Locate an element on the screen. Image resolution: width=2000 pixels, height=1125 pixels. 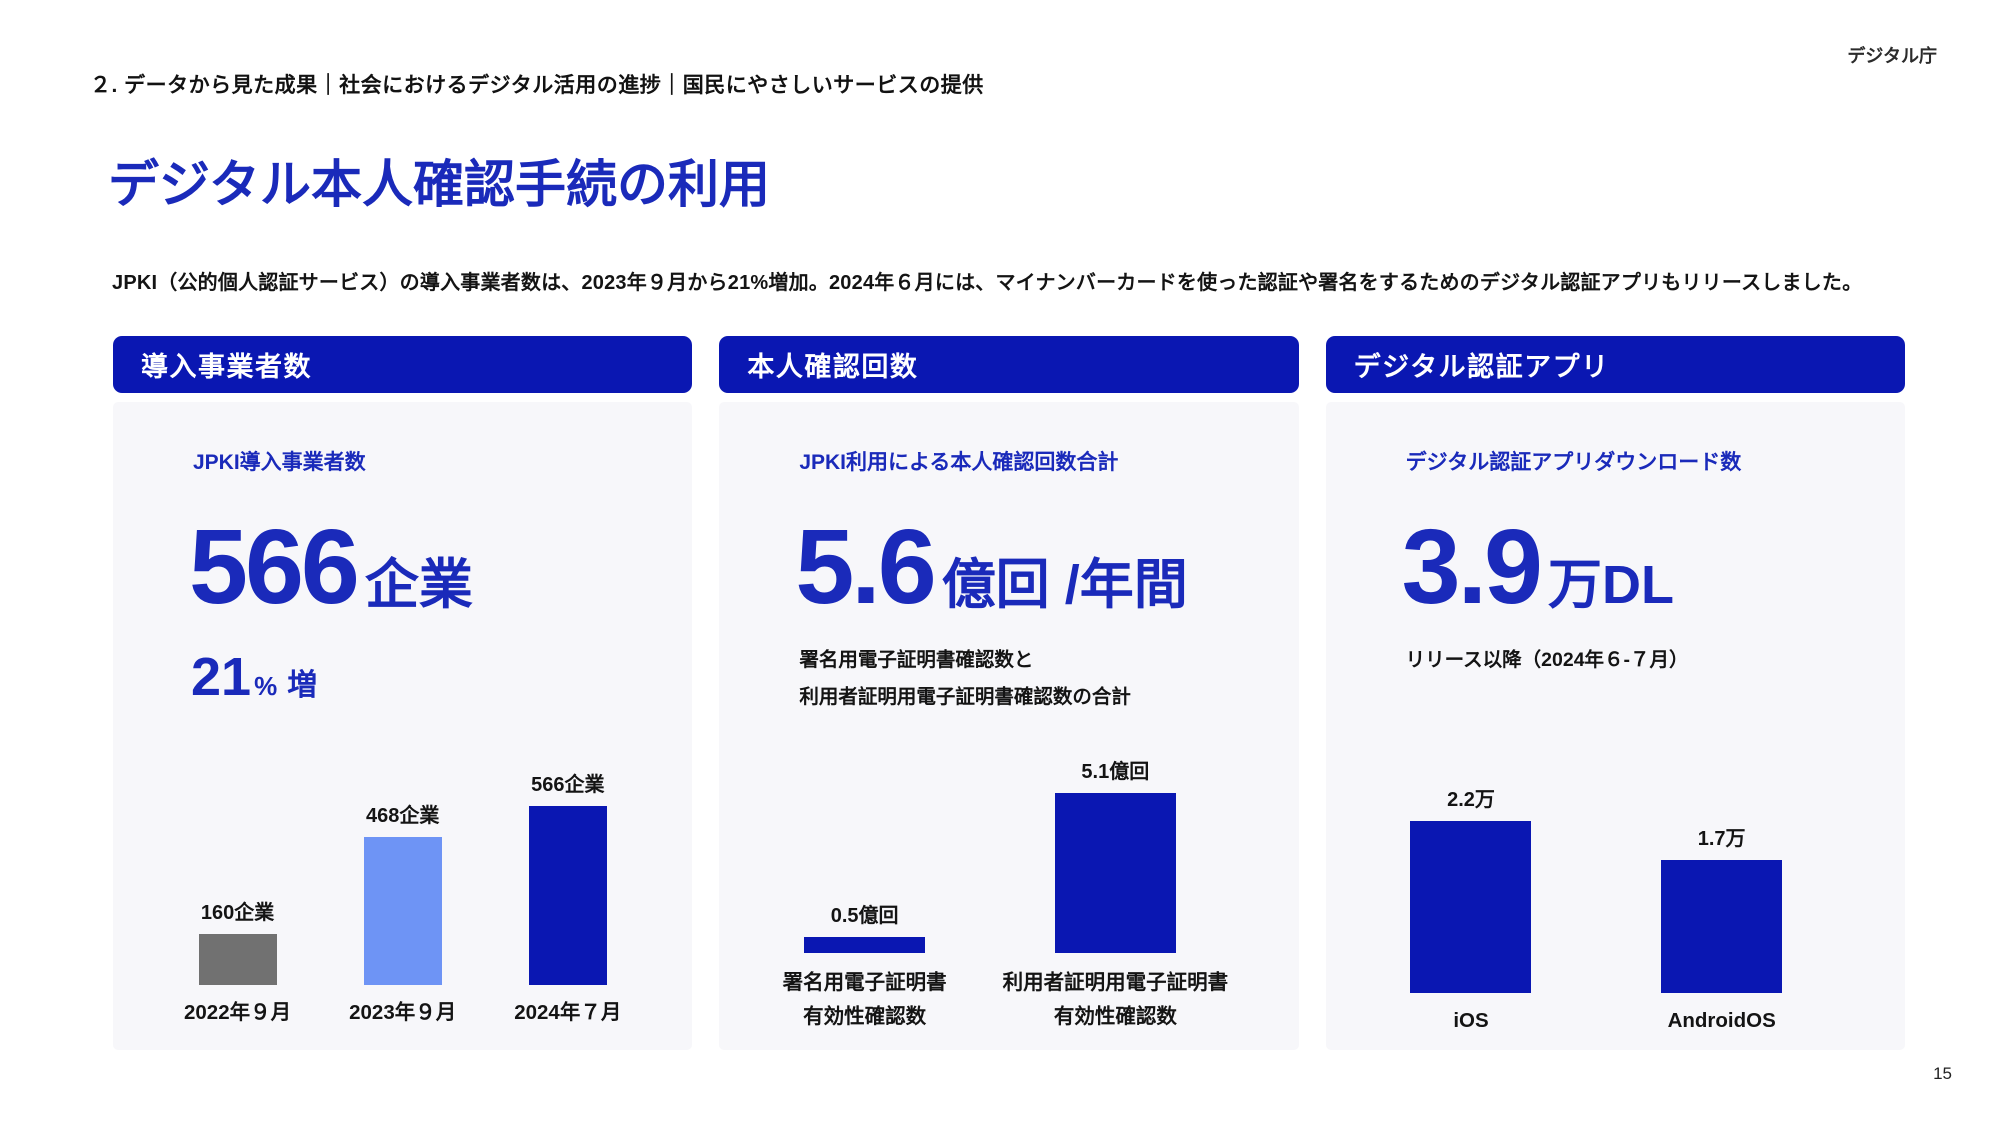
kpi-unit: 億回 /年間 is located at coordinates (1064, 585).